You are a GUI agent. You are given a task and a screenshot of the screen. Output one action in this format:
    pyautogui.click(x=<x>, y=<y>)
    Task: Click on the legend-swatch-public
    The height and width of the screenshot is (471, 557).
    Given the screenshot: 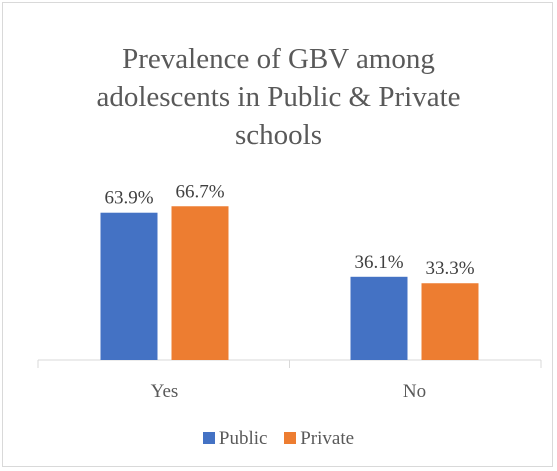 What is the action you would take?
    pyautogui.click(x=208, y=438)
    